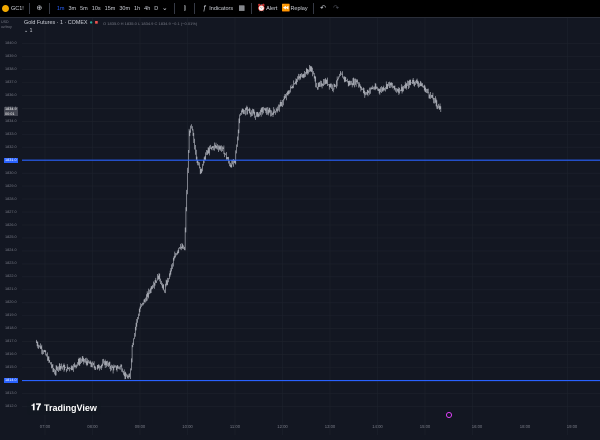 The width and height of the screenshot is (600, 440). What do you see at coordinates (164, 8) in the screenshot?
I see `chevron-down-icon: ⌄` at bounding box center [164, 8].